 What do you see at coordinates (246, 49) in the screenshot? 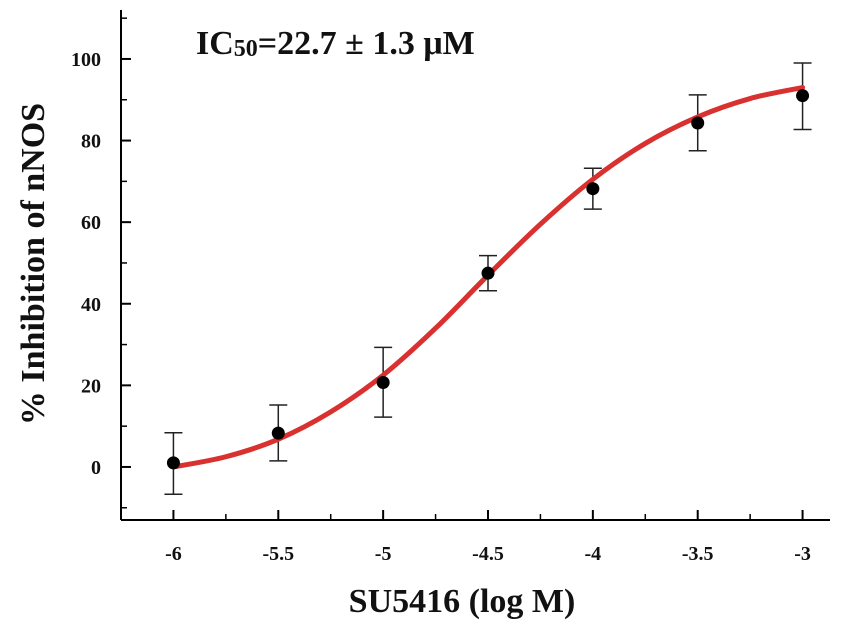
I see `ic50-subscript: 50` at bounding box center [246, 49].